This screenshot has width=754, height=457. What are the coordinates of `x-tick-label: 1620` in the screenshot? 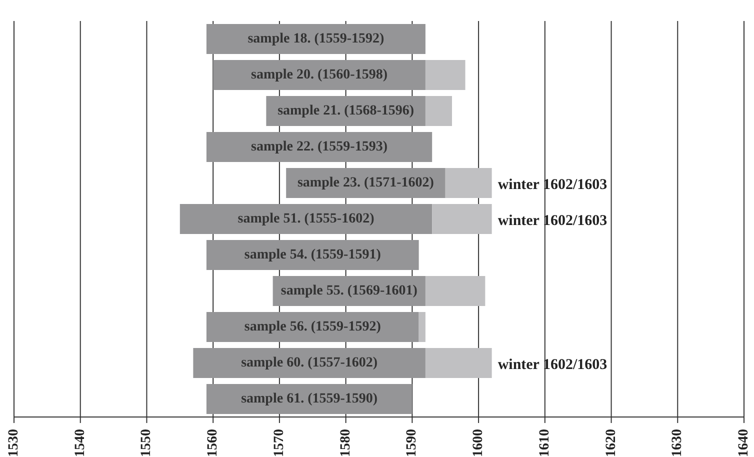 It's located at (611, 443).